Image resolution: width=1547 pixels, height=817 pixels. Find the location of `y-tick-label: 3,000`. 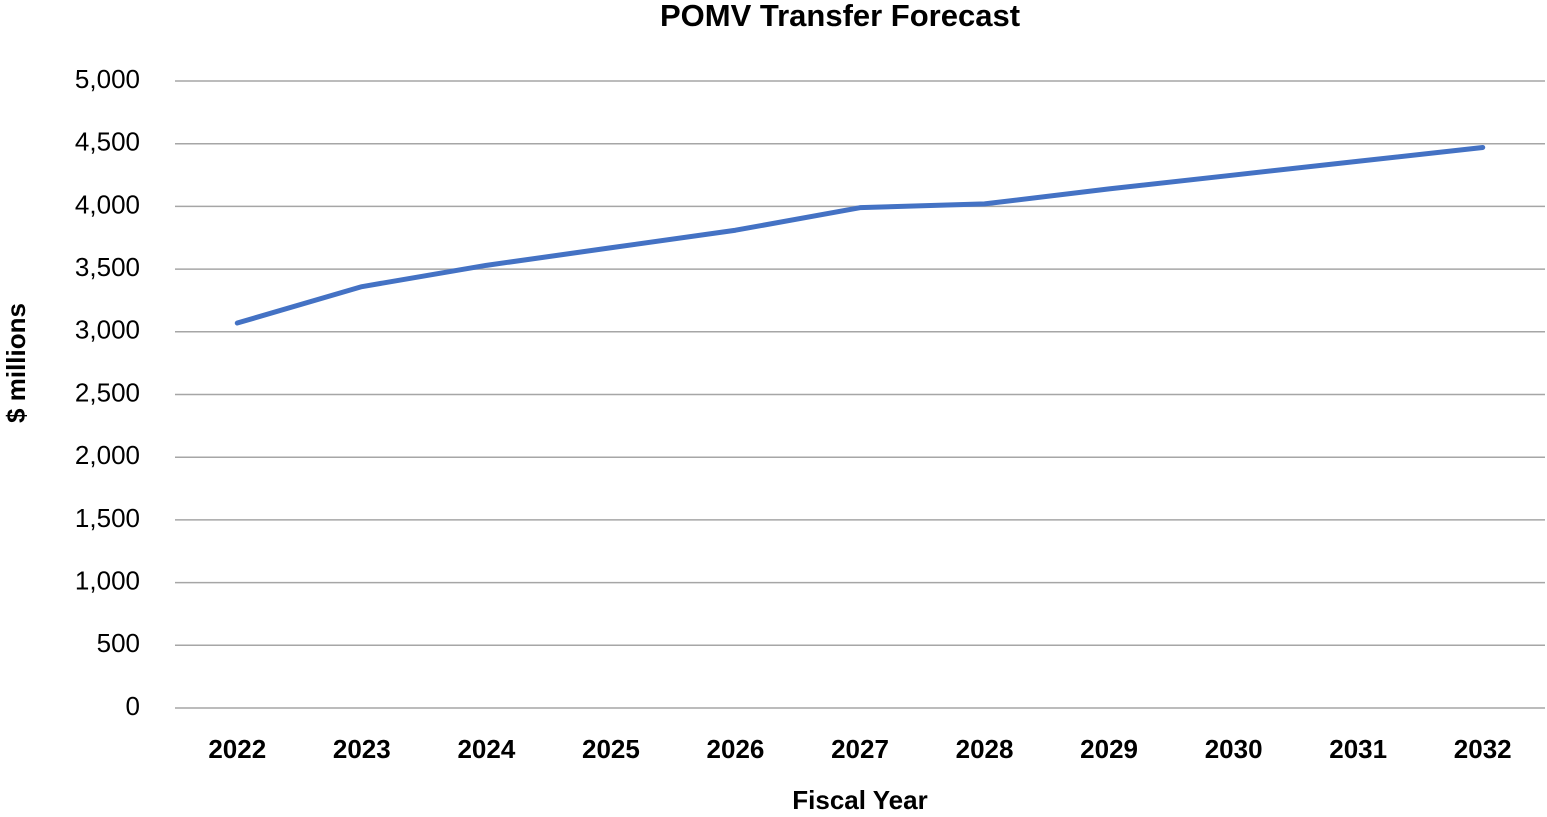

y-tick-label: 3,000 is located at coordinates (107, 330).